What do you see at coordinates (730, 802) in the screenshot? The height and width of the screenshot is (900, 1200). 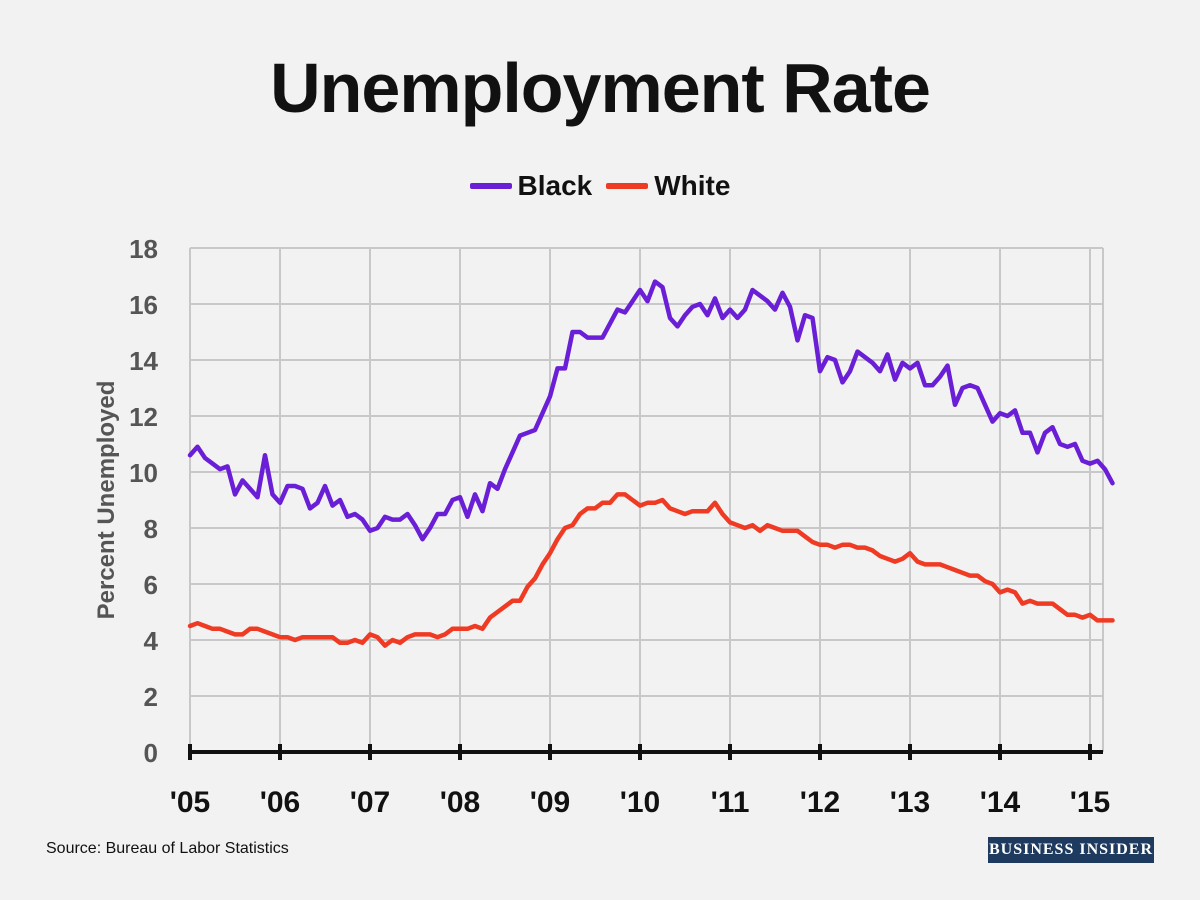 I see `x-tick-label: '11` at bounding box center [730, 802].